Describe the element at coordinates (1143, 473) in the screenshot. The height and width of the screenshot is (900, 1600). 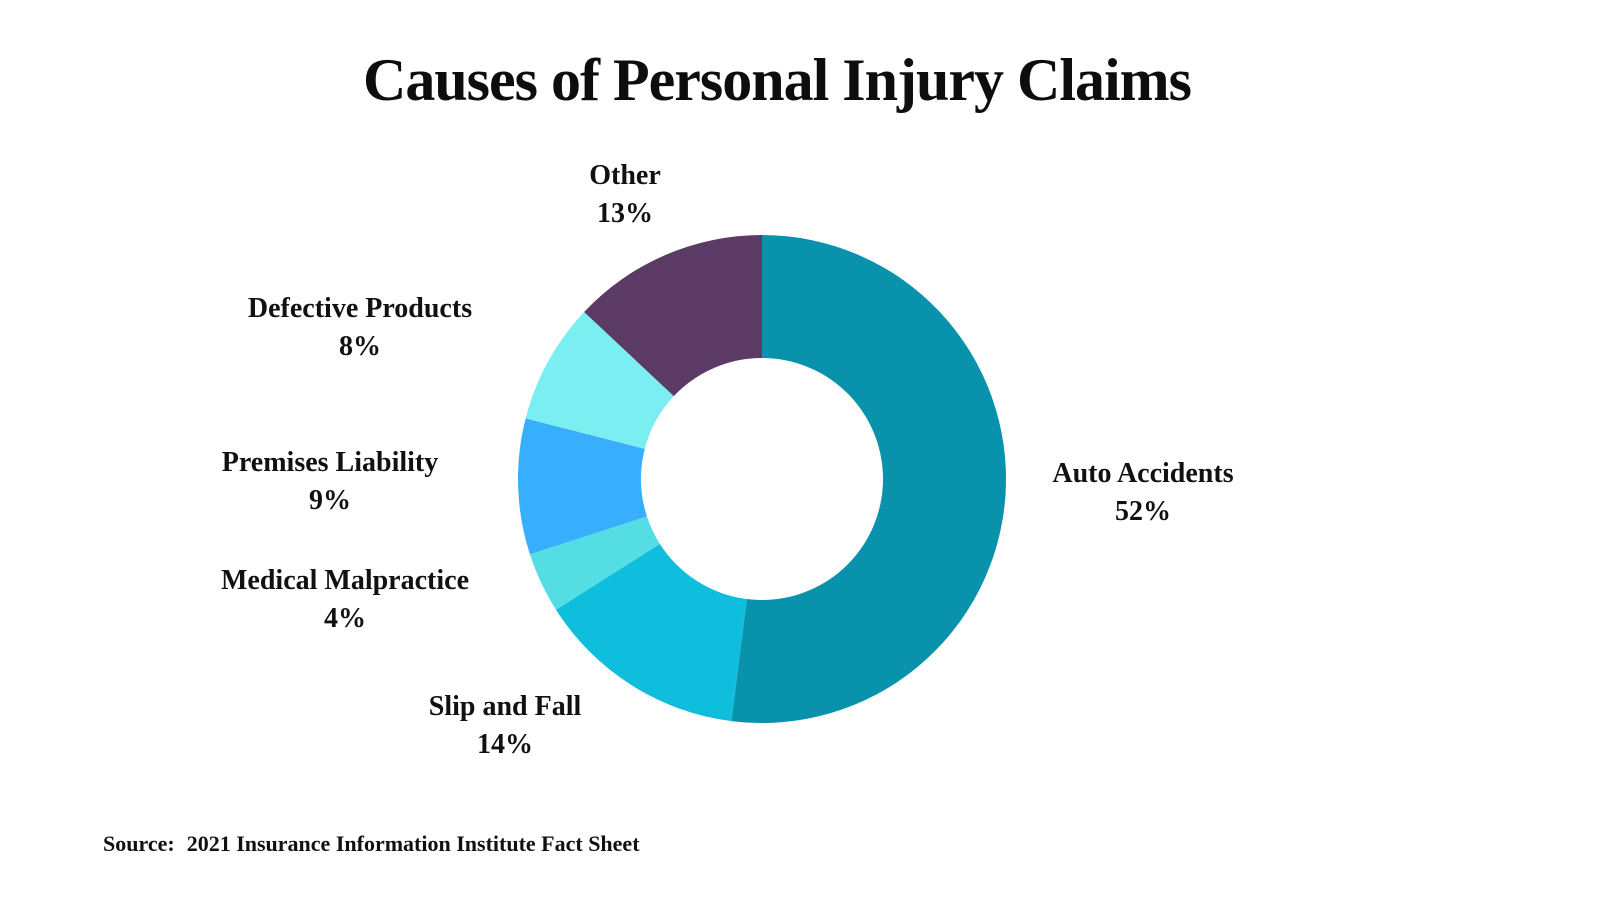
I see `slice-label-name: Auto Accidents` at that location.